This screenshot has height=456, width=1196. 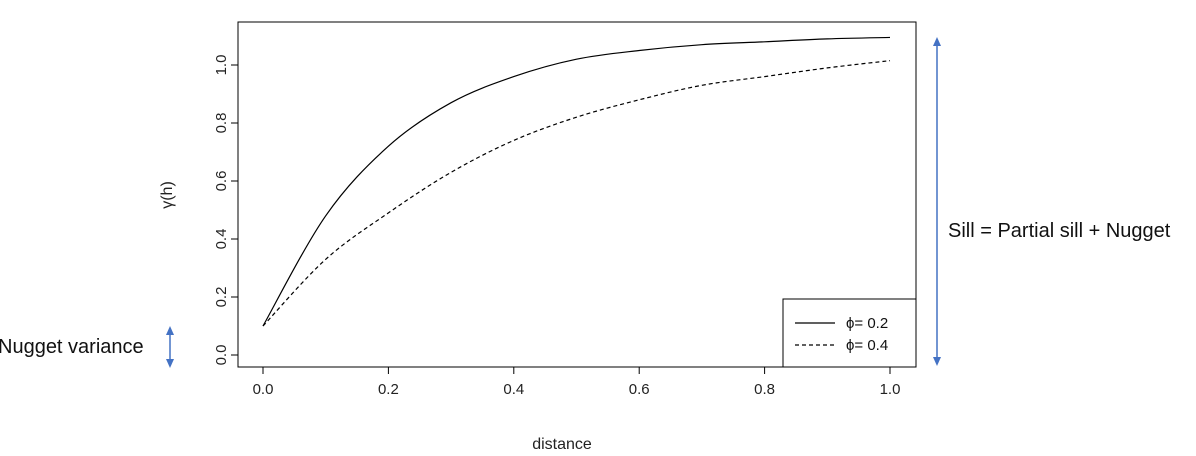 What do you see at coordinates (562, 444) in the screenshot?
I see `x-axis-label: distance` at bounding box center [562, 444].